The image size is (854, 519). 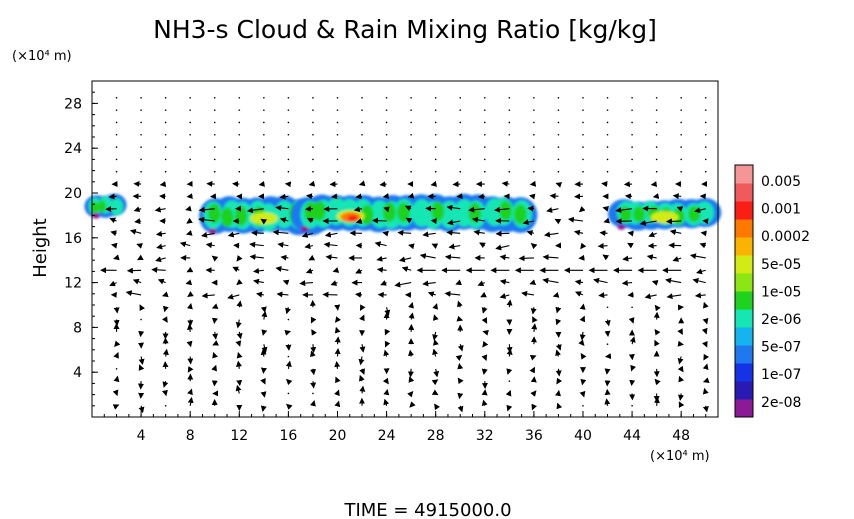 I want to click on y-tick-label: 28, so click(x=73, y=104).